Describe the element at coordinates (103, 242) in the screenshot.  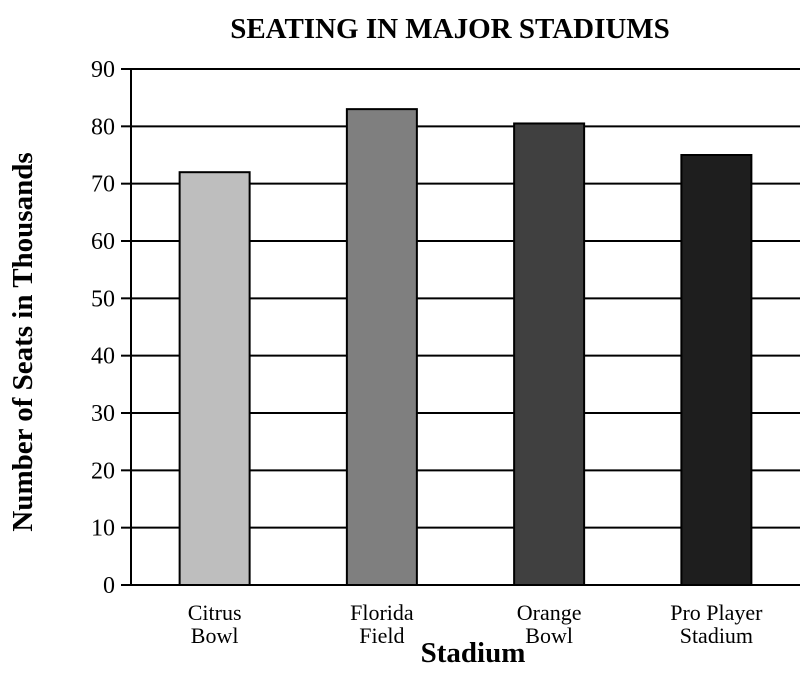
I see `y-tick-label: 60` at that location.